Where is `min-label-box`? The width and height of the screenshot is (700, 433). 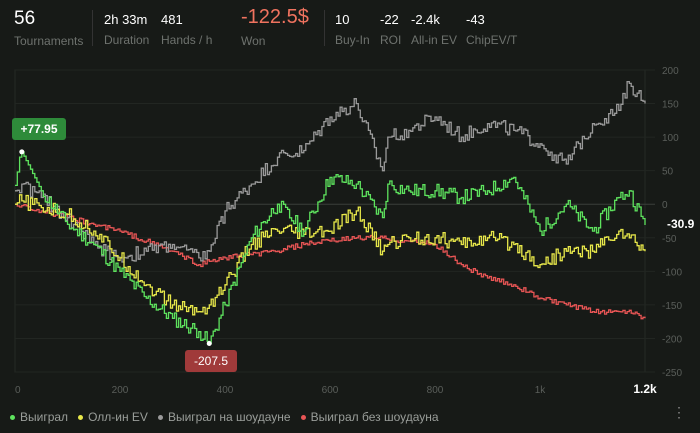
min-label-box is located at coordinates (211, 361).